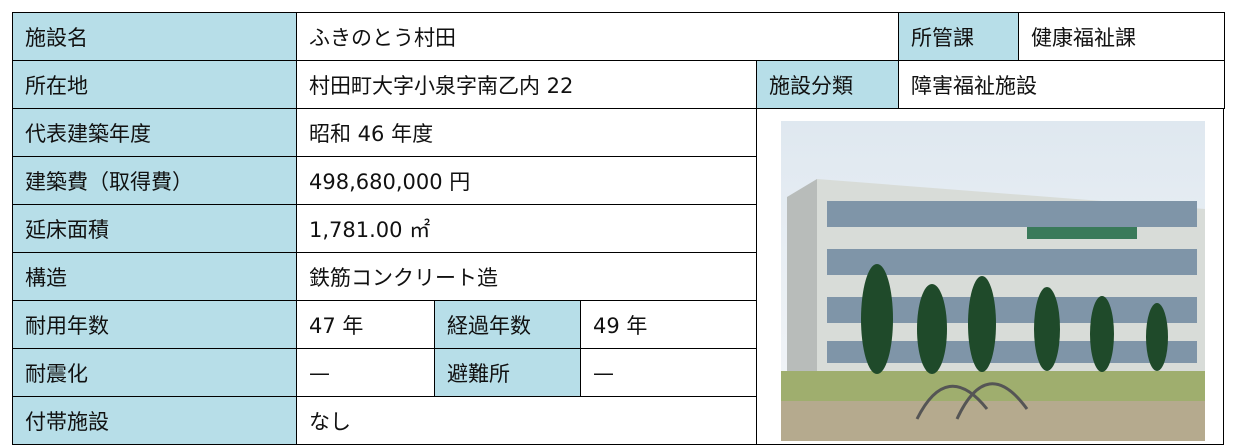 The width and height of the screenshot is (1236, 448). I want to click on label-cell: 施設名, so click(154, 36).